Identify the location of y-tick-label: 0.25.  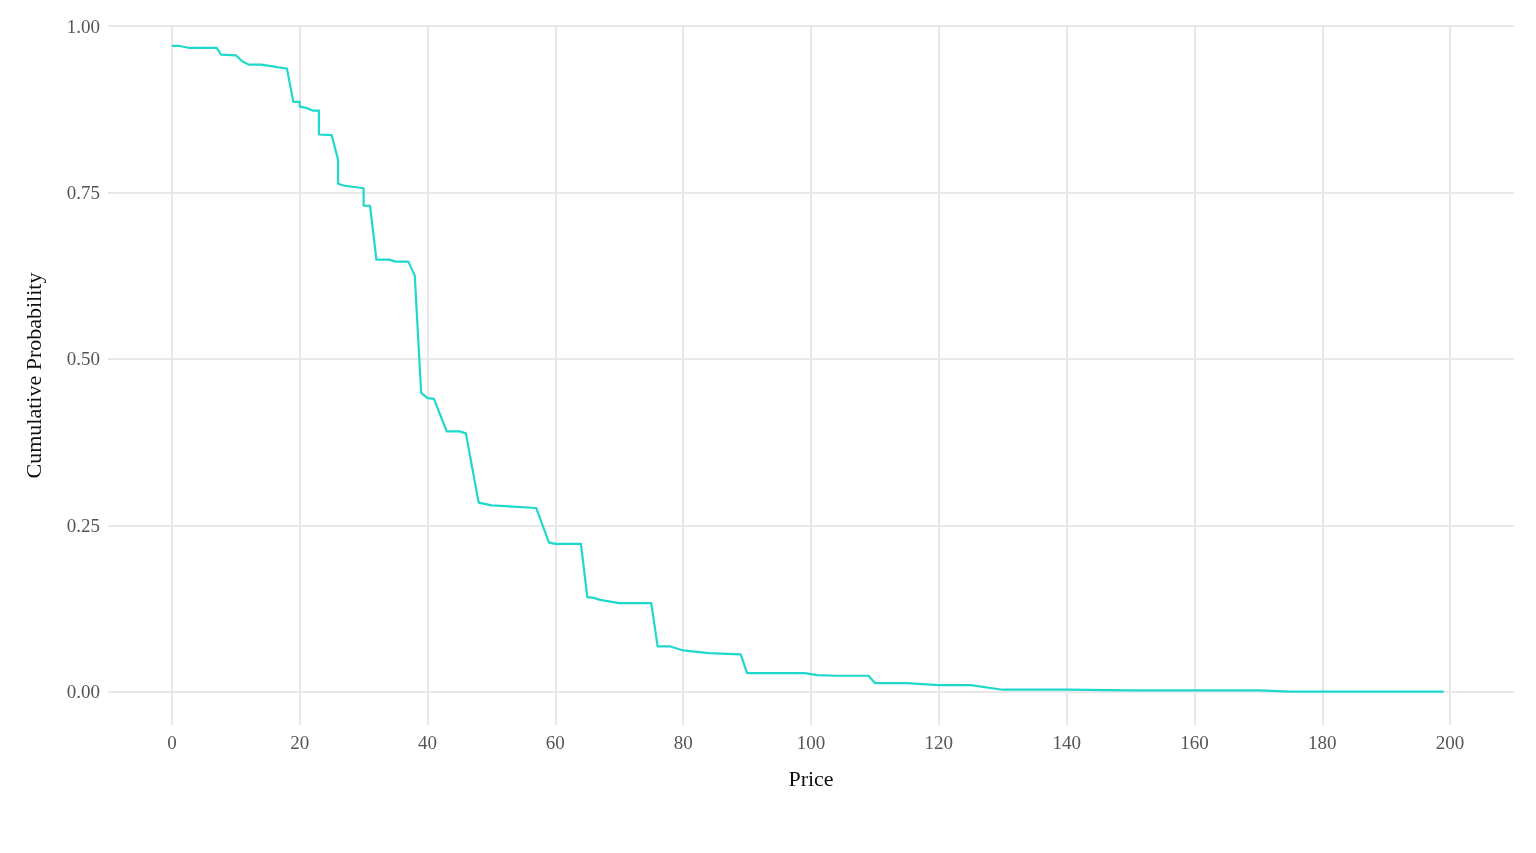
(83, 525).